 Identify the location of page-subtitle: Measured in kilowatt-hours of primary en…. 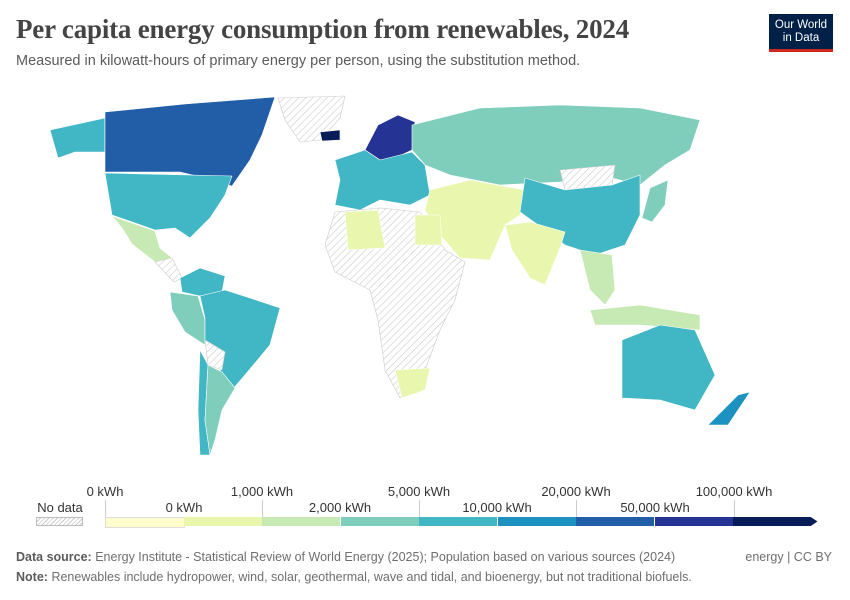
(298, 61).